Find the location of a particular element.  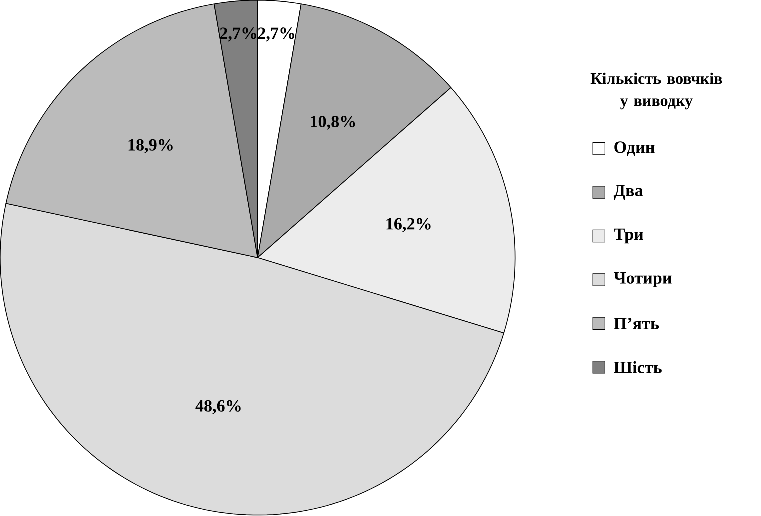

legend-label: Три is located at coordinates (629, 236).